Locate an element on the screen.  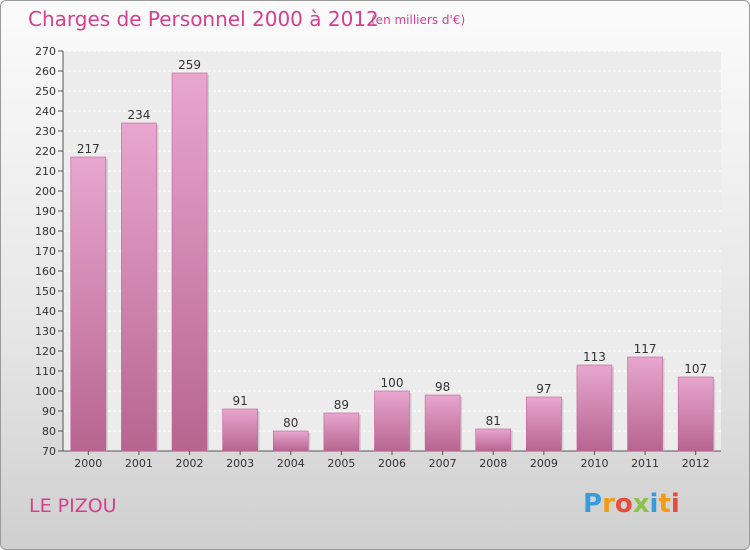
bar-value-label: 91 is located at coordinates (240, 401).